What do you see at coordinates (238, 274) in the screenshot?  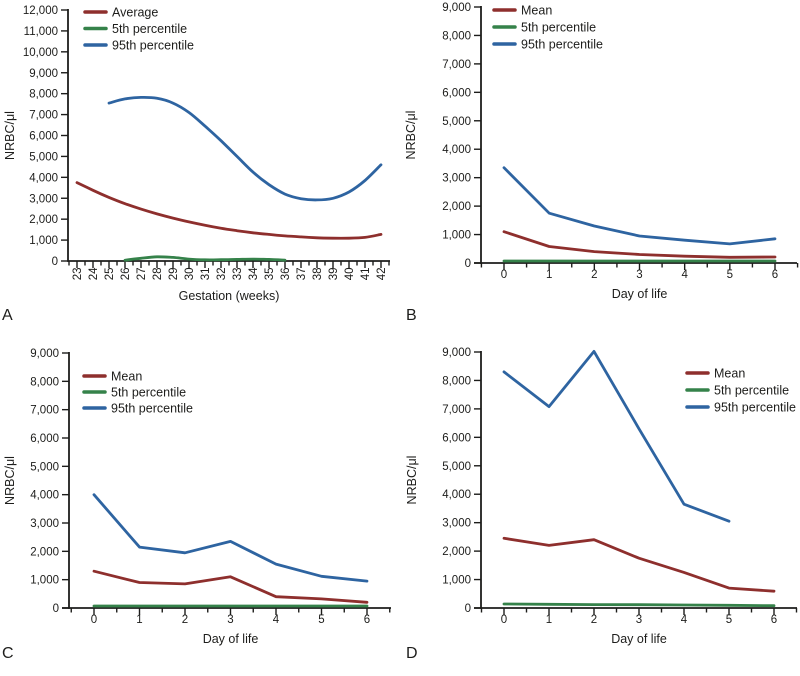 I see `x-tick-label: 33` at bounding box center [238, 274].